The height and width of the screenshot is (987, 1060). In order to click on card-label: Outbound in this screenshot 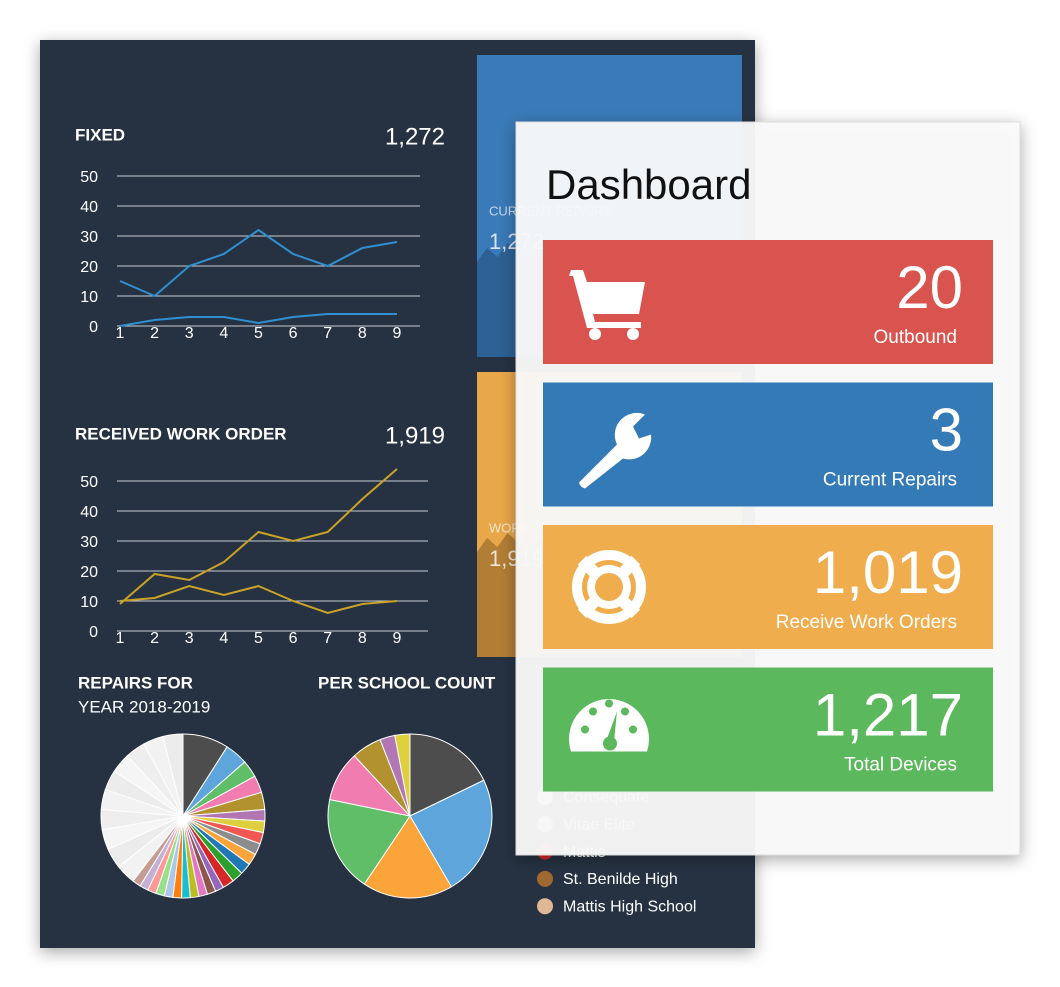, I will do `click(915, 337)`.